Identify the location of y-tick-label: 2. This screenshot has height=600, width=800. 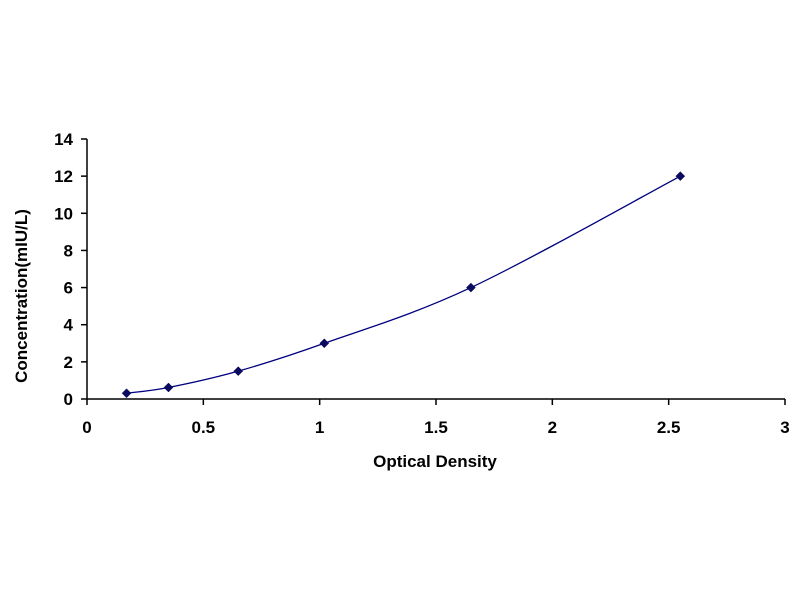
(68, 362).